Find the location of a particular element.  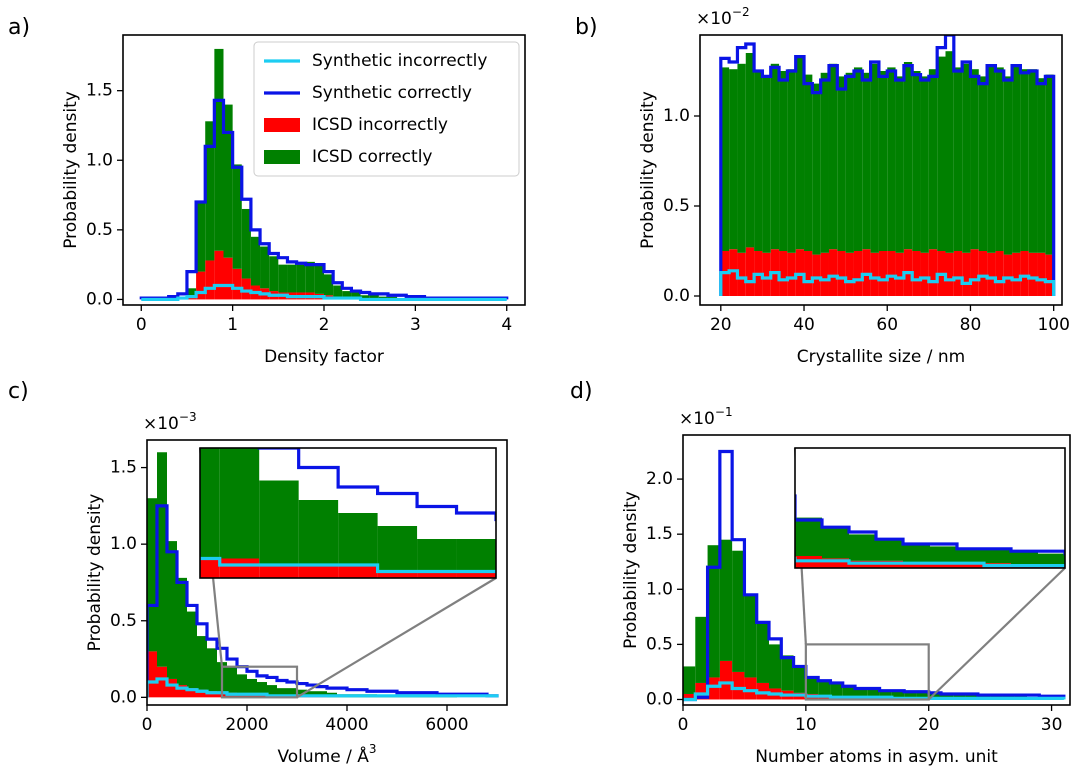

legend-label: Synthetic correctly is located at coordinates (392, 93).